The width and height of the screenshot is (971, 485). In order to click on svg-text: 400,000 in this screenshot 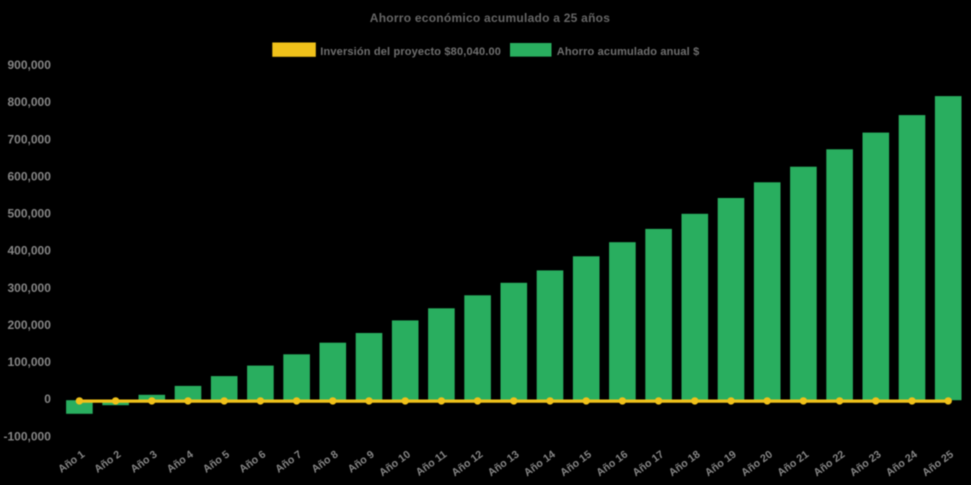, I will do `click(30, 251)`.